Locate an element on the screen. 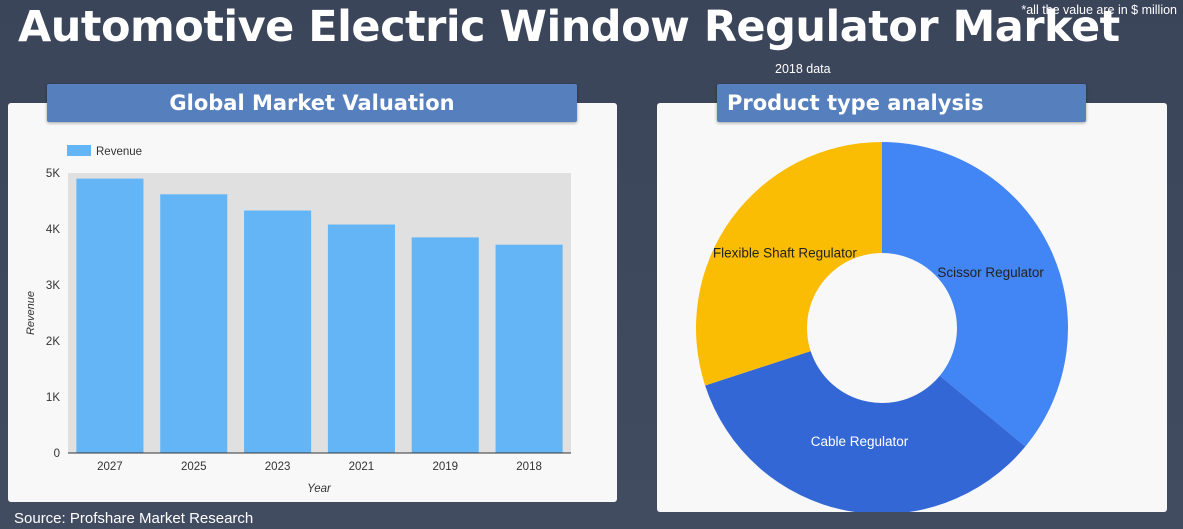 The width and height of the screenshot is (1183, 529). slice-label: Flexible Shaft Regulator is located at coordinates (785, 252).